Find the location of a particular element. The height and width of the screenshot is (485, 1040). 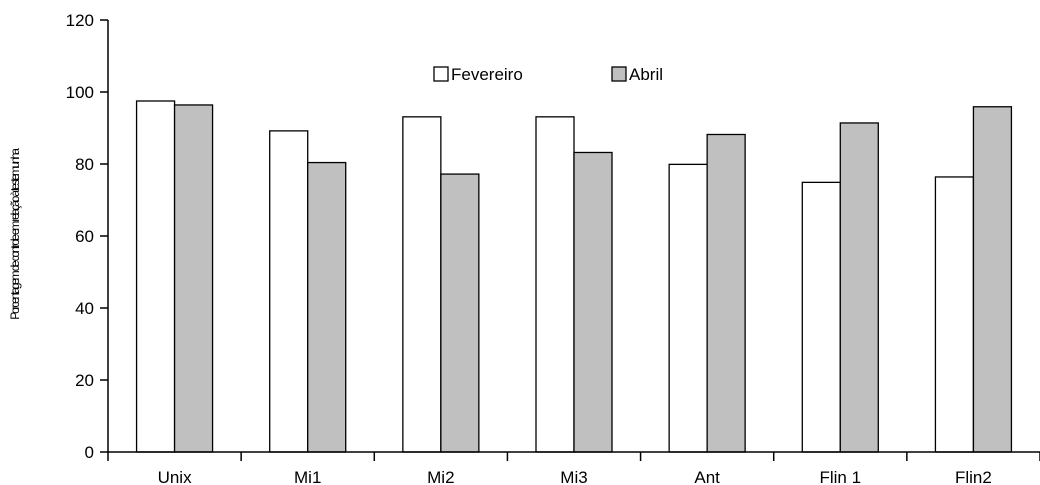

x-tick-label: Mi2 is located at coordinates (440, 476).